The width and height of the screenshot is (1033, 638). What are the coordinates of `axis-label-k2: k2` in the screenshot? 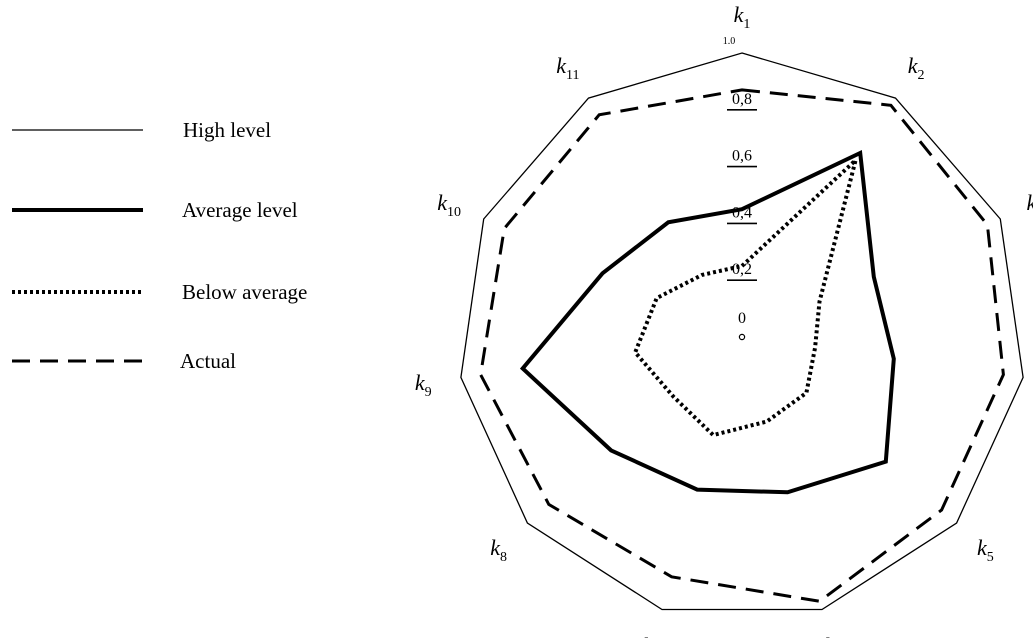 It's located at (916, 68).